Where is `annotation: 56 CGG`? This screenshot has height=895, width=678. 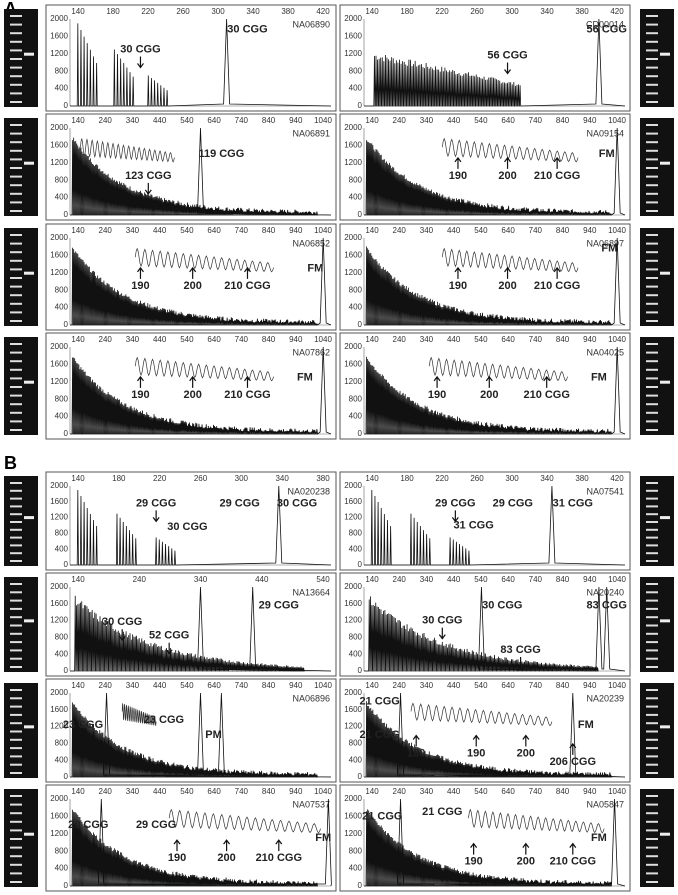
annotation: 56 CGG is located at coordinates (607, 29).